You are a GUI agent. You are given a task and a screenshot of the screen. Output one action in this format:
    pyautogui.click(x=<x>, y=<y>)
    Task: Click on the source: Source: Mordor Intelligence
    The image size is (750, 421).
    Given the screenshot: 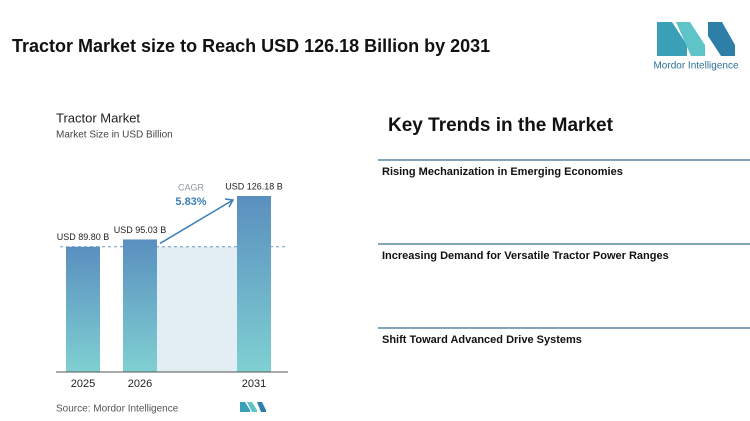 What is the action you would take?
    pyautogui.click(x=117, y=409)
    